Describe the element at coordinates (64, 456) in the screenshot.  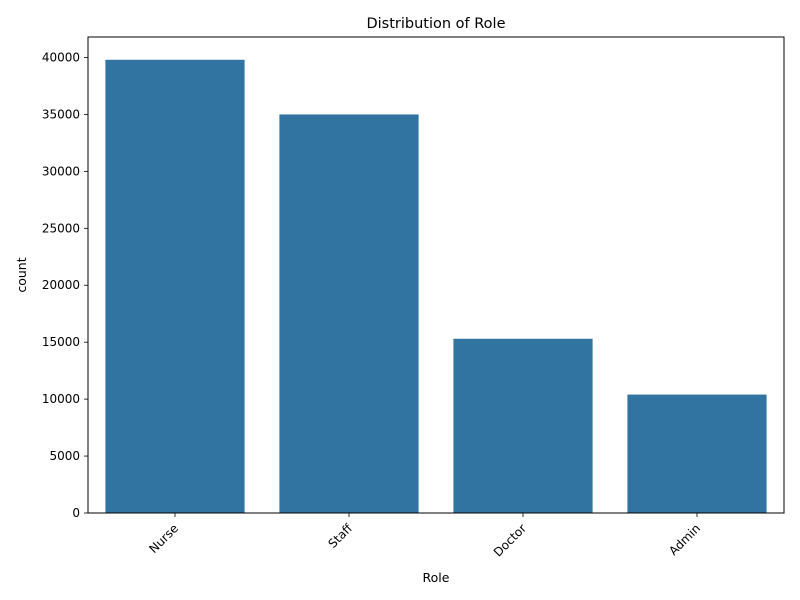
I see `y-tick-label: 5000` at that location.